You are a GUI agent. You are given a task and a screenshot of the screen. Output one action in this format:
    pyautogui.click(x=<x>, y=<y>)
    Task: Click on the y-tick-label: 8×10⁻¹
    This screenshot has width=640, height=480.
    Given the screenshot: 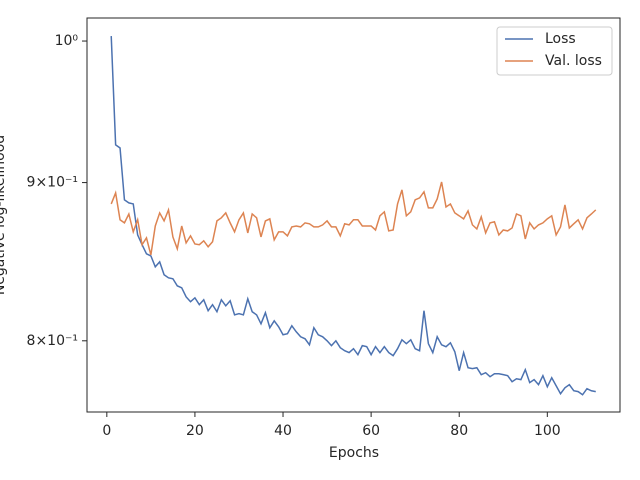 What is the action you would take?
    pyautogui.click(x=52, y=341)
    